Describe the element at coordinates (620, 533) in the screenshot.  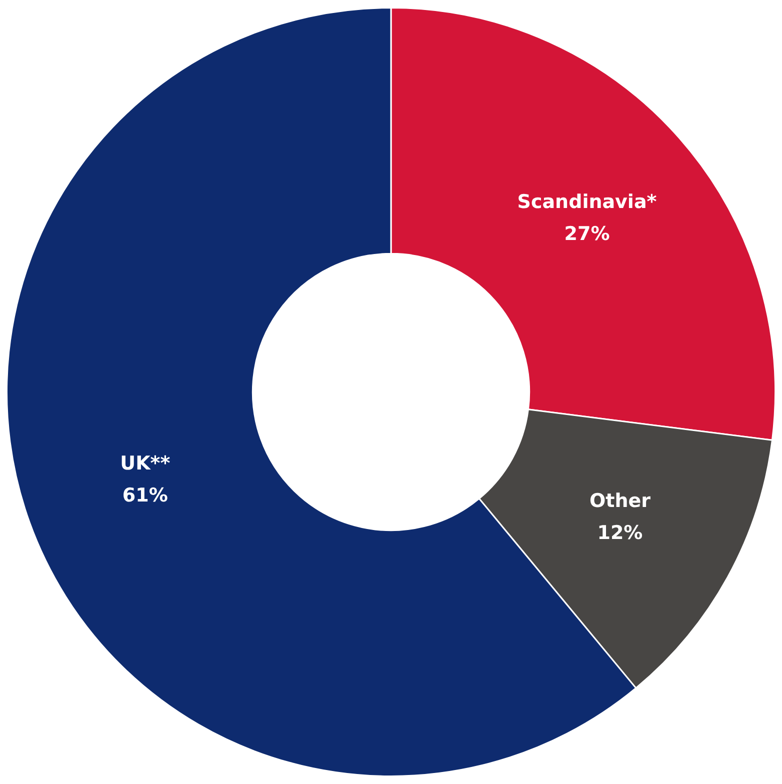
I see `data-label: 12%` at that location.